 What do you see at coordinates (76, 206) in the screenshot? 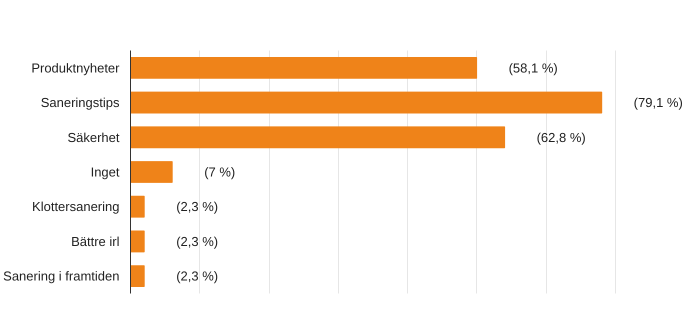
I see `y-tick-label: Klottersanering` at bounding box center [76, 206].